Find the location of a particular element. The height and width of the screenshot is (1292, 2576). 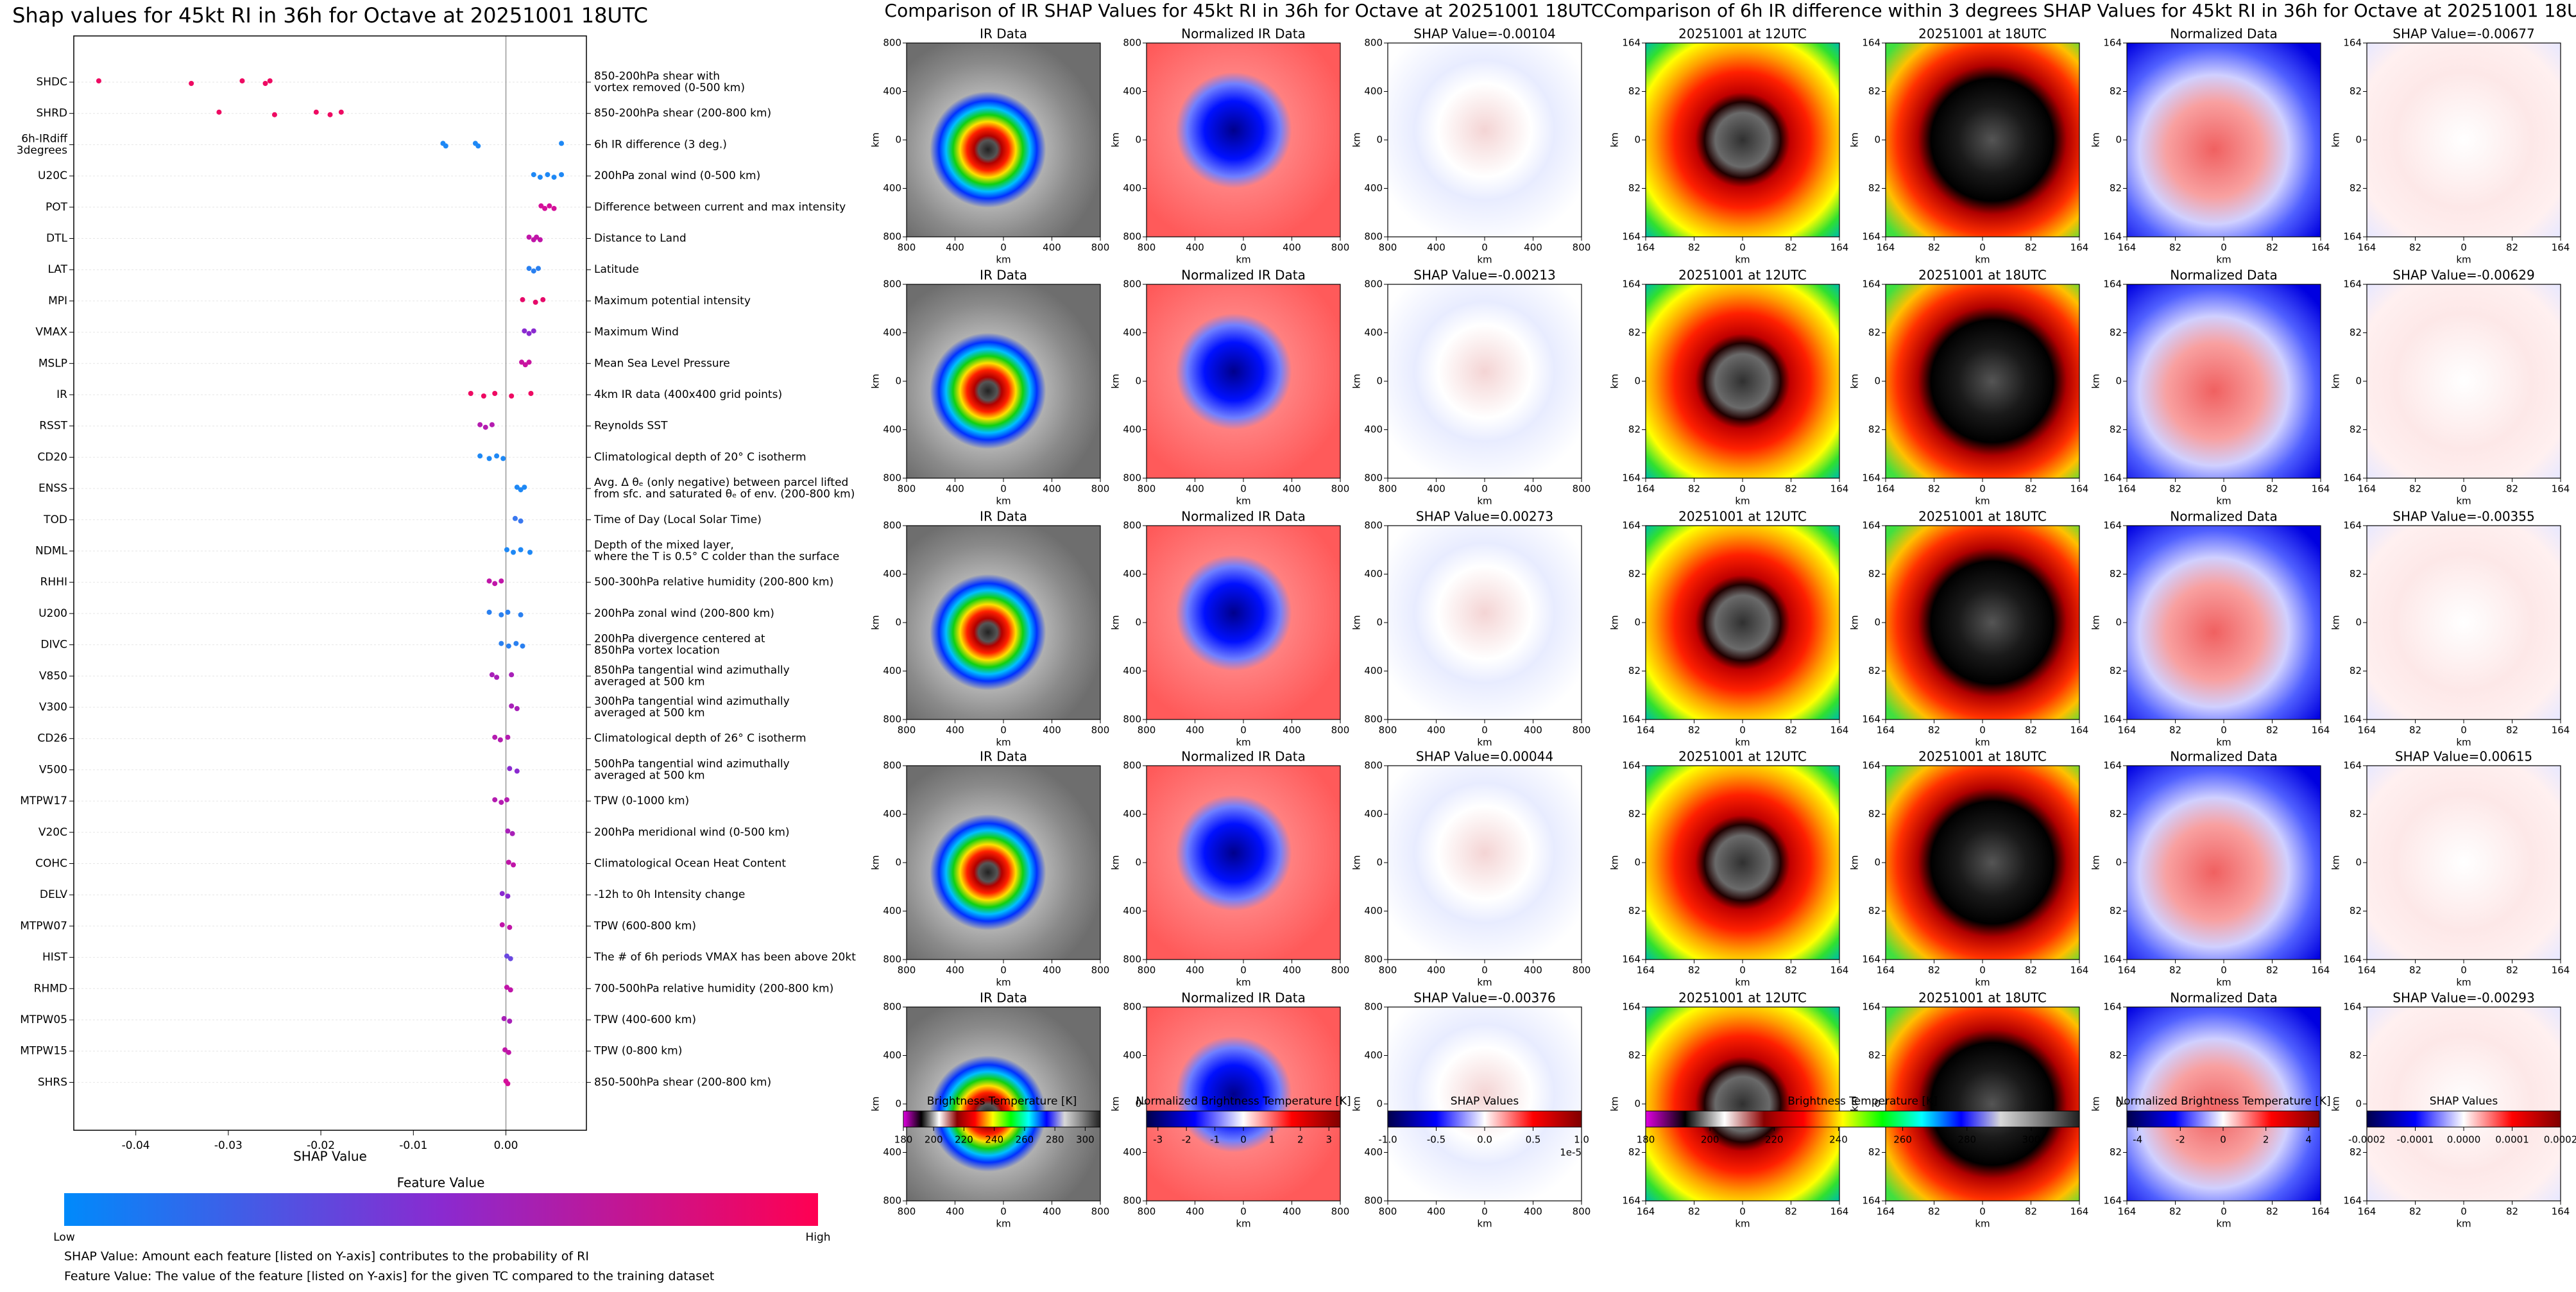

panel-title: 20251001 at 18UTC is located at coordinates (1982, 34).